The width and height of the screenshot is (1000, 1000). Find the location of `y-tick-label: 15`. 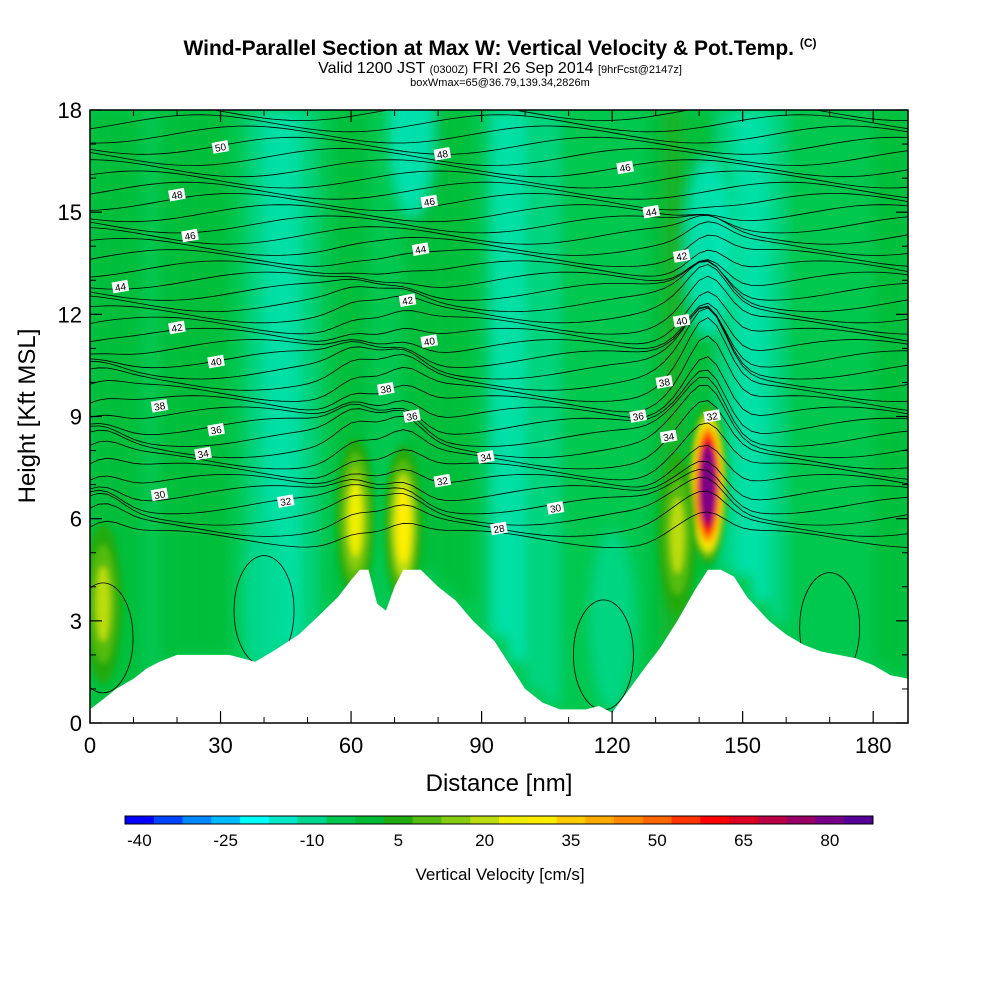

y-tick-label: 15 is located at coordinates (70, 212).